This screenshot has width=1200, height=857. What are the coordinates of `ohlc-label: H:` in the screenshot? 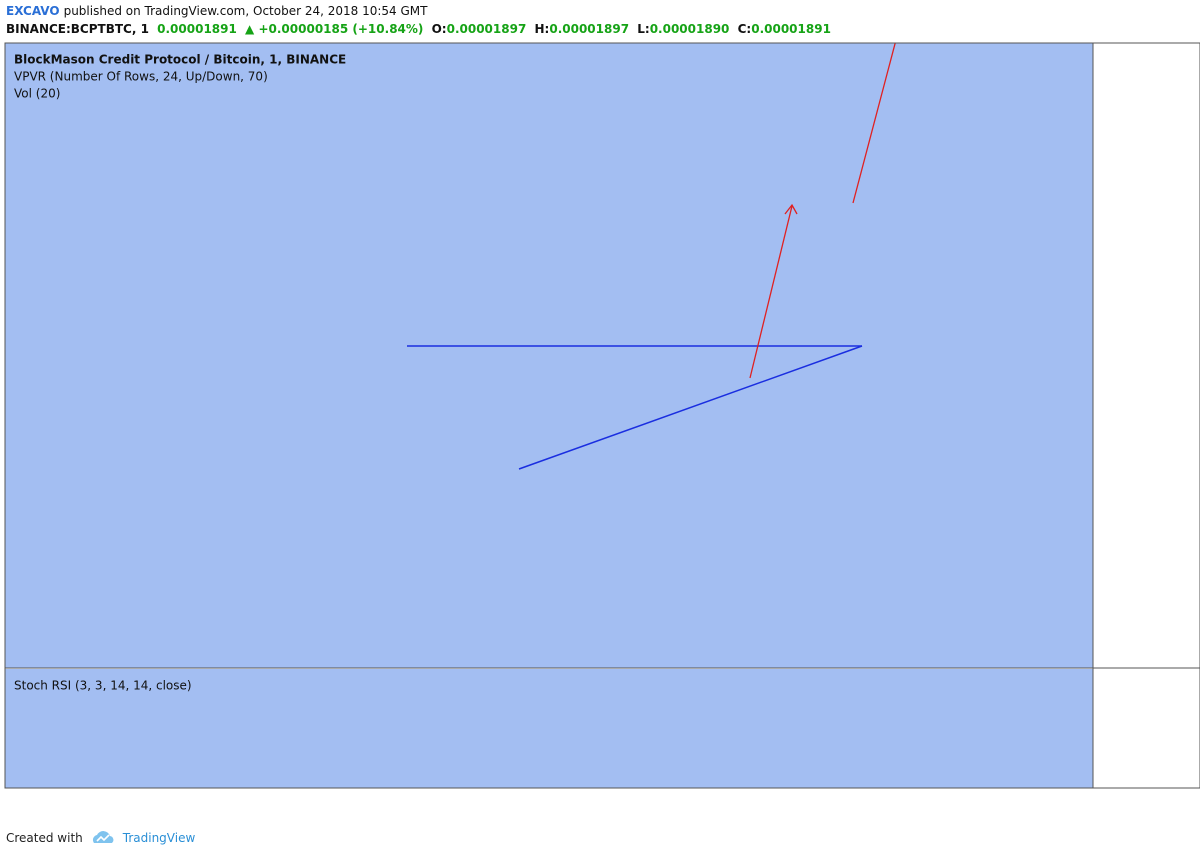 It's located at (542, 29).